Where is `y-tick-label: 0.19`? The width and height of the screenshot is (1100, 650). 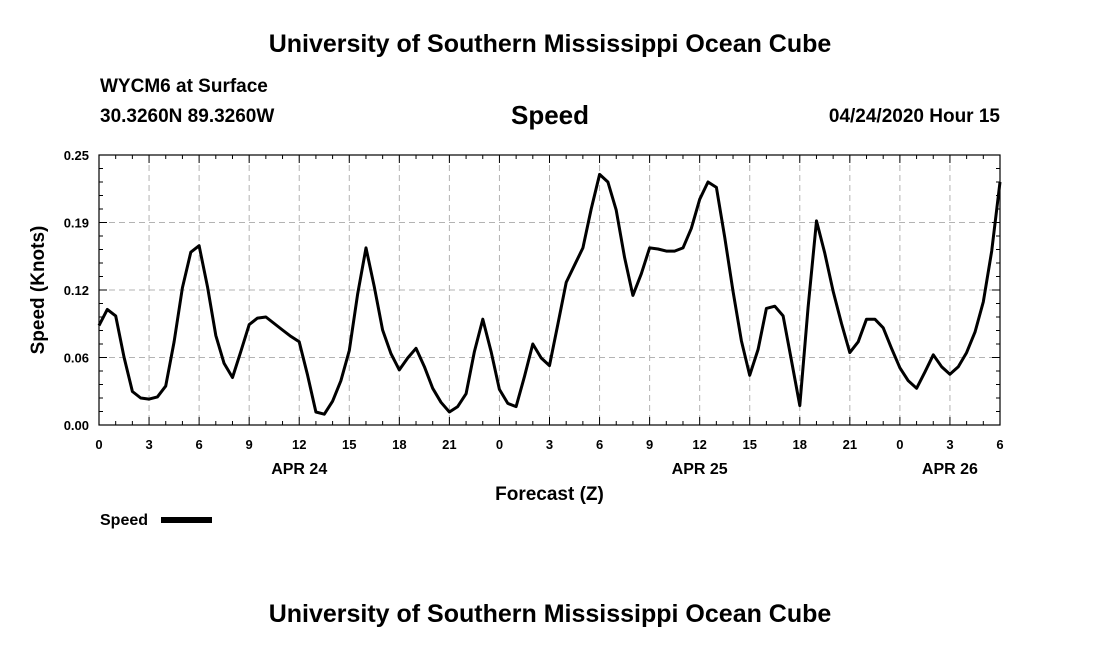 y-tick-label: 0.19 is located at coordinates (76, 223).